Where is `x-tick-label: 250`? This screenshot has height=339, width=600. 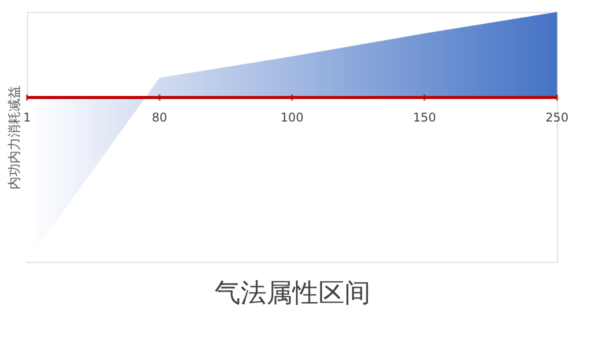
x-tick-label: 250 is located at coordinates (557, 117).